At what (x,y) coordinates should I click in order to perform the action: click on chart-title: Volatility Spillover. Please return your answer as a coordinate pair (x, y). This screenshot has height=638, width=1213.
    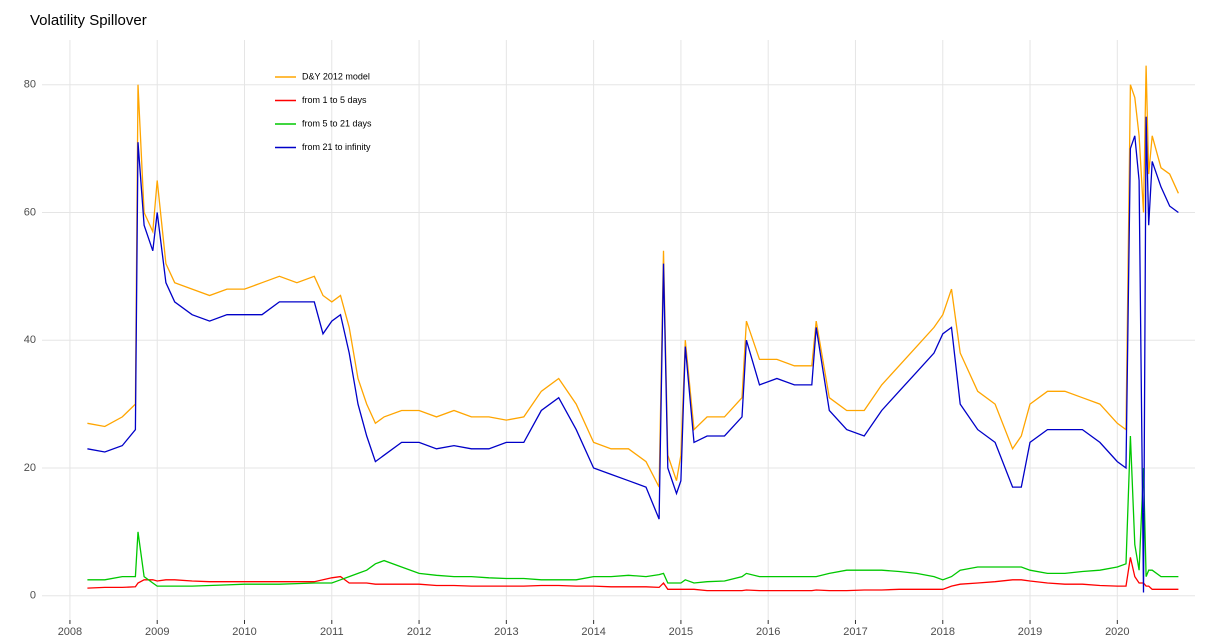
    Looking at the image, I should click on (88, 20).